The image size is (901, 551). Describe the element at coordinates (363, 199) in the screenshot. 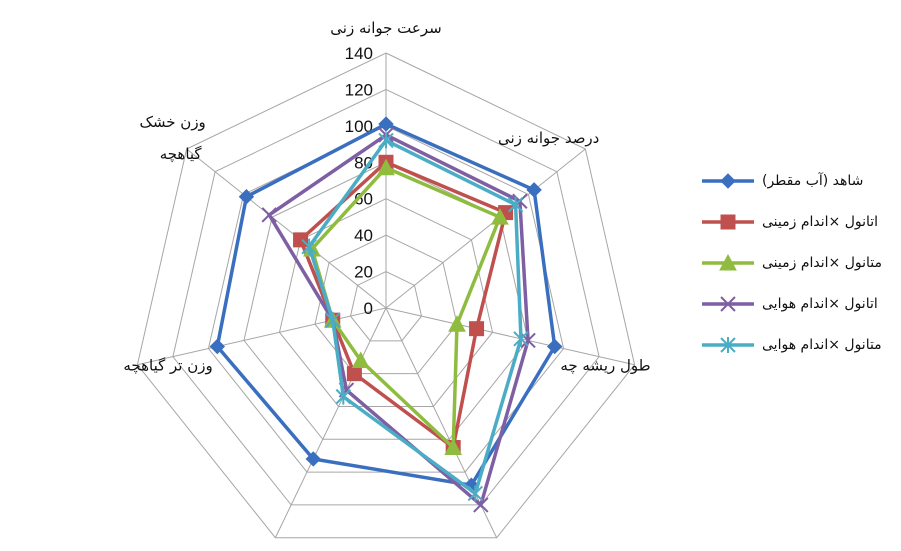

I see `tick-label: 60` at that location.